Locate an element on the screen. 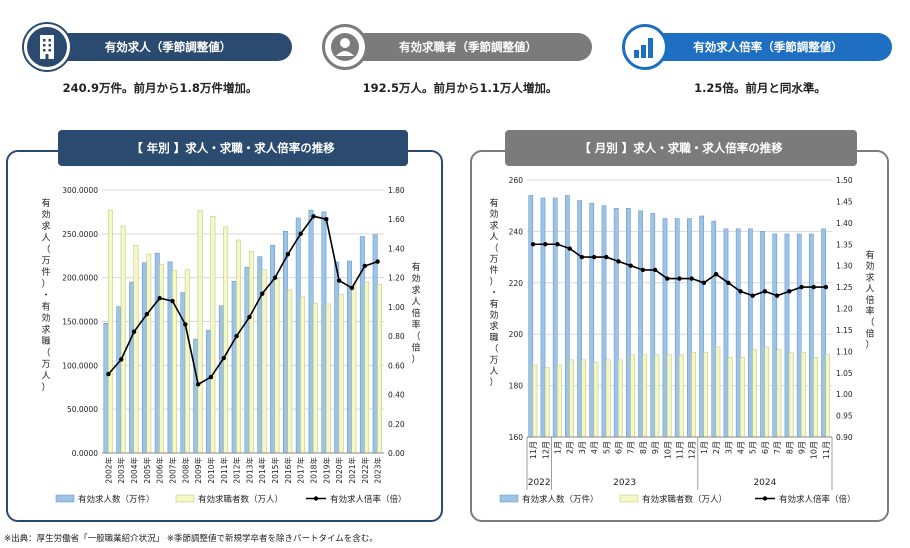  y2-tick-label: 1.40 is located at coordinates (396, 248).